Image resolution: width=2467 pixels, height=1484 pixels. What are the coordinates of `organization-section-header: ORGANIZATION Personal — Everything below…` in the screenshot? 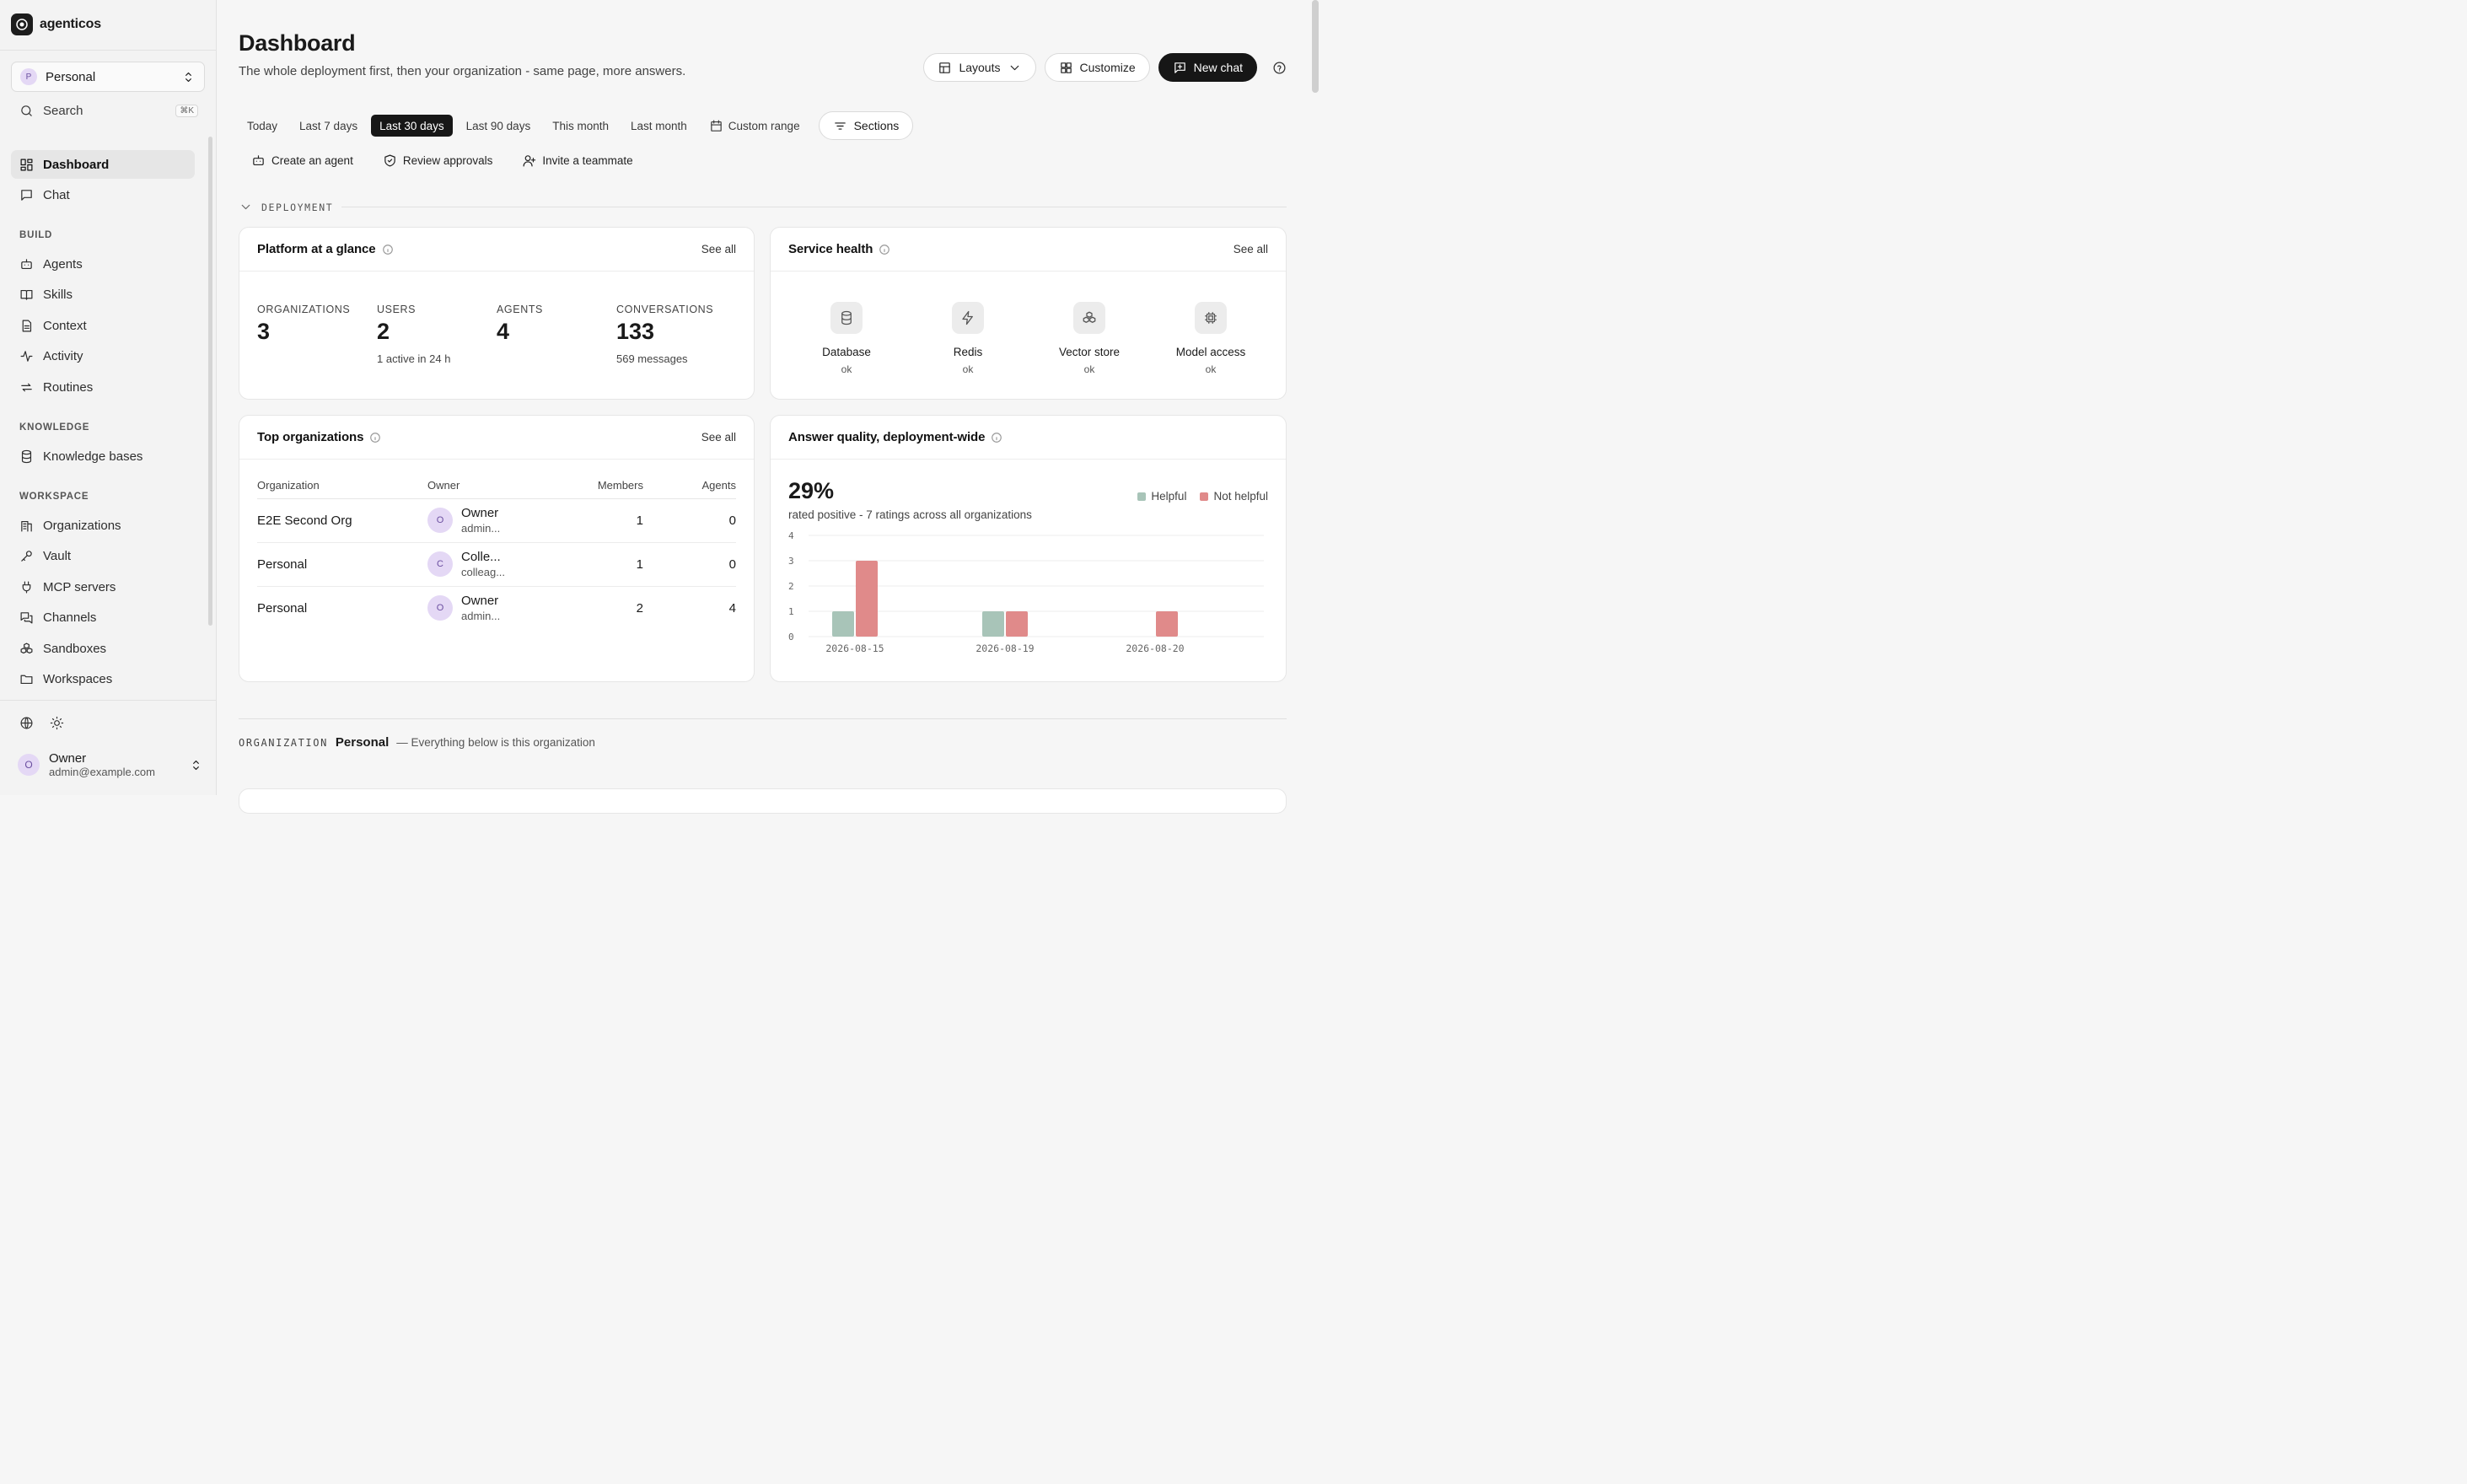 It's located at (417, 742).